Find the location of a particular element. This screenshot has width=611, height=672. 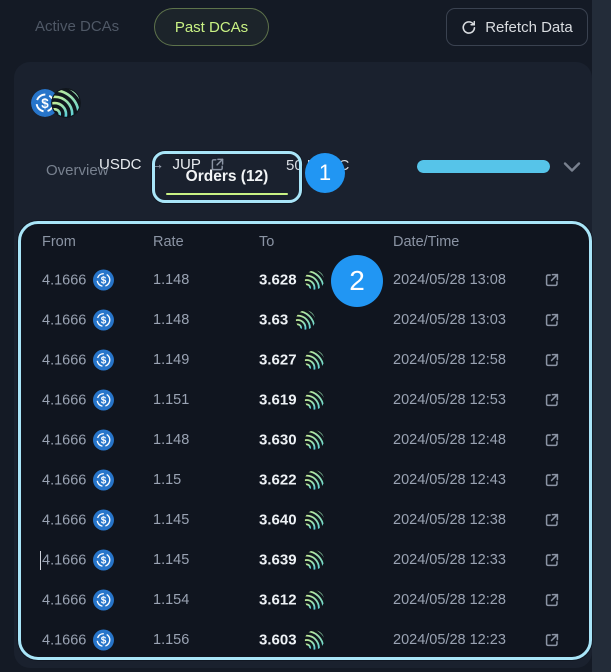

chevron-down-icon is located at coordinates (573, 167).